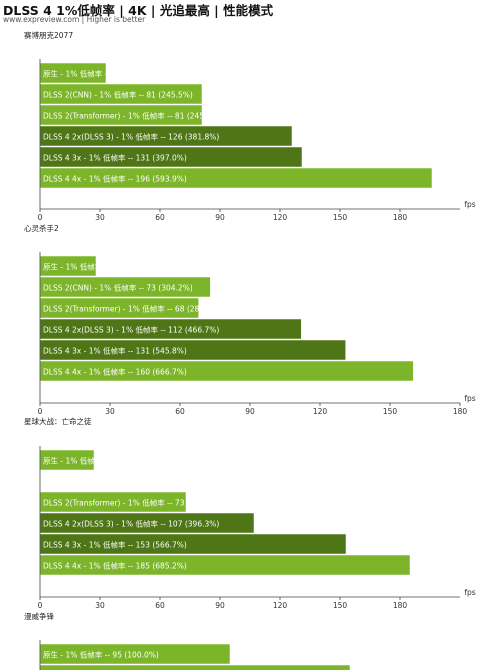  I want to click on bar-label: DLSS 4 3x - 1% 低帧率 -- 131 (545.8%), so click(115, 351).